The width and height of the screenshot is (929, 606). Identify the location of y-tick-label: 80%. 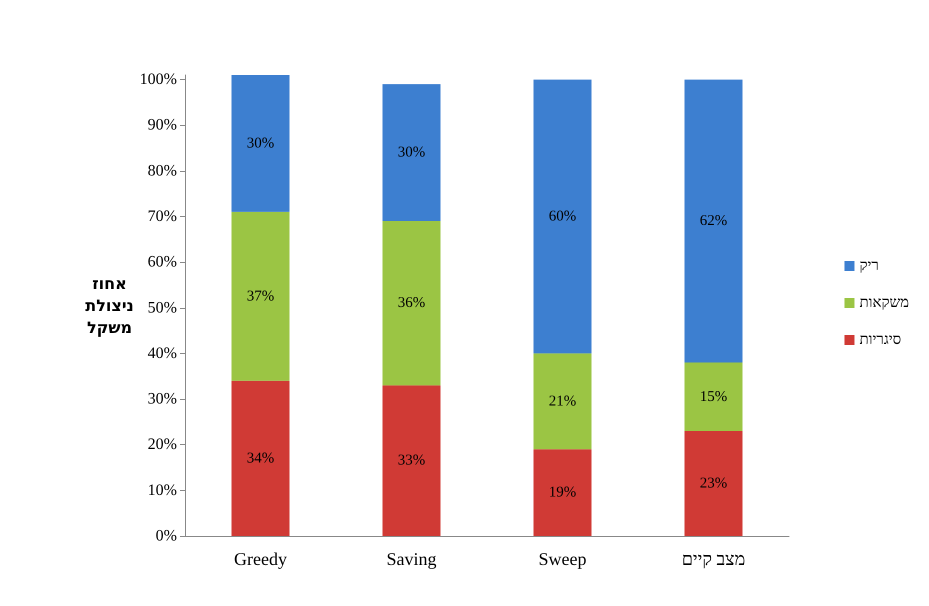
(162, 171).